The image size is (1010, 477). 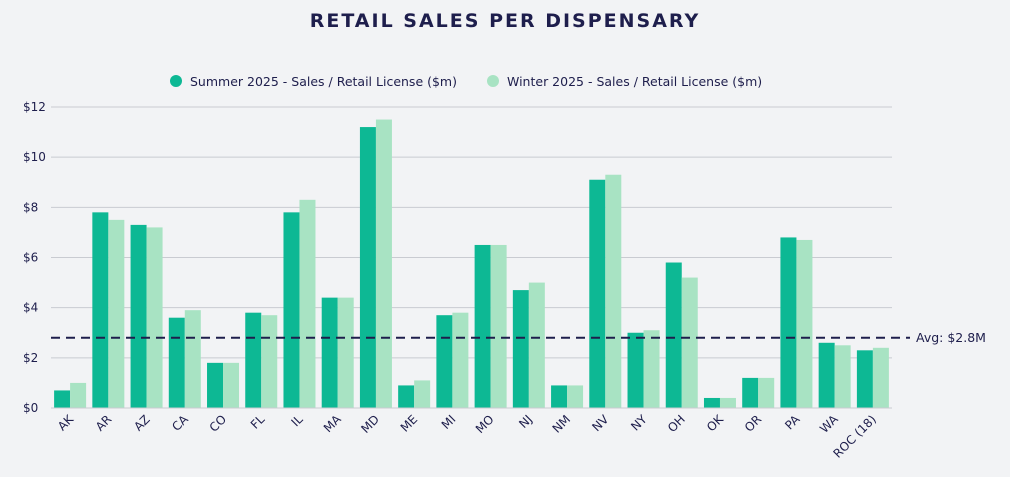 I want to click on x-tick-label: MA, so click(x=333, y=424).